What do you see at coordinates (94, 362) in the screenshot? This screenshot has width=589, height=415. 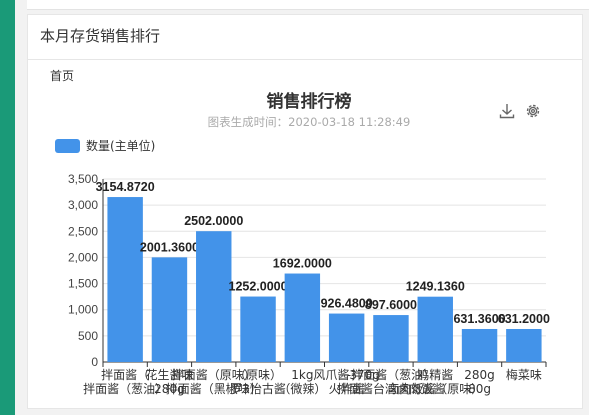 I see `y-tick-label: 0` at bounding box center [94, 362].